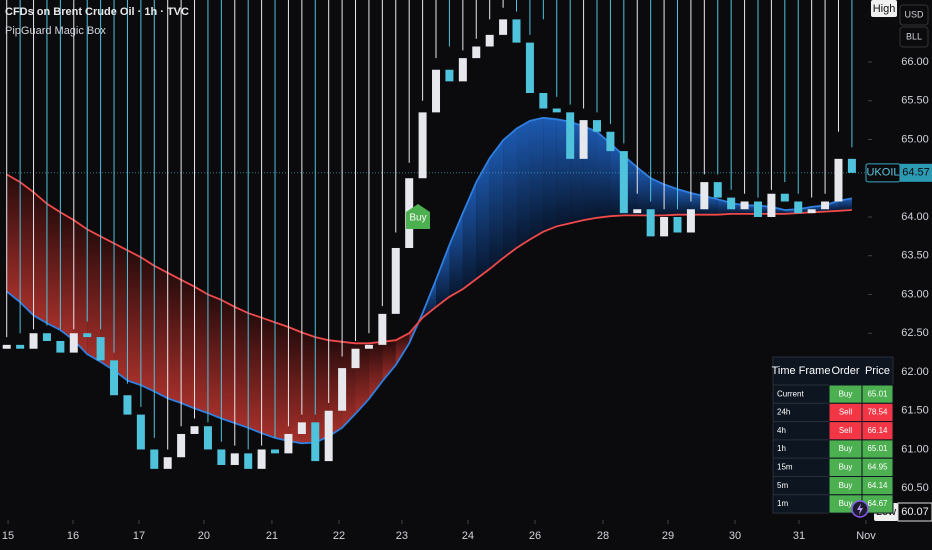 The height and width of the screenshot is (550, 932). What do you see at coordinates (781, 430) in the screenshot?
I see `table-cell: 4h` at bounding box center [781, 430].